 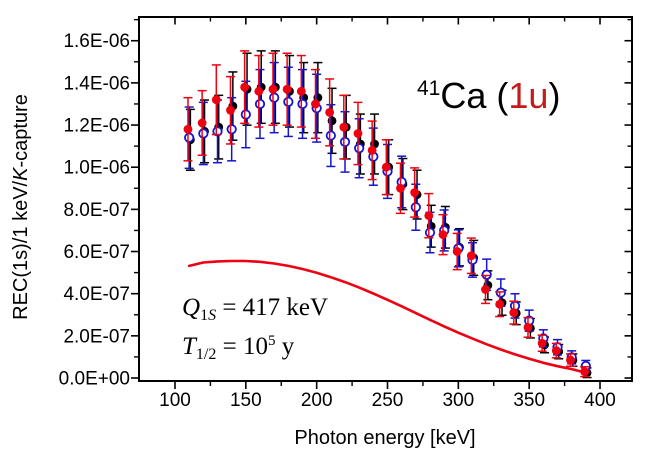 I want to click on q-subscript-num: 1, so click(x=204, y=315).